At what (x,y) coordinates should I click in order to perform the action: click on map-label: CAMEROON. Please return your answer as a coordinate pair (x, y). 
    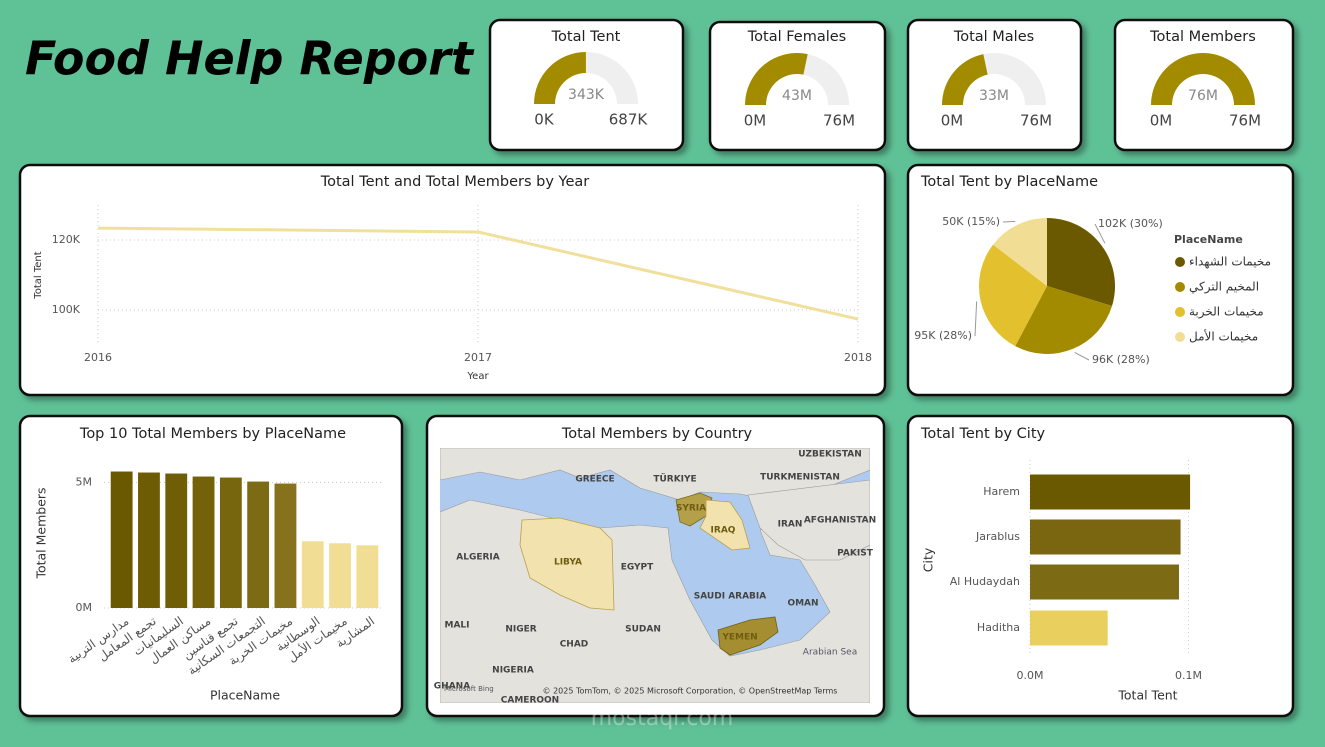
    Looking at the image, I should click on (530, 701).